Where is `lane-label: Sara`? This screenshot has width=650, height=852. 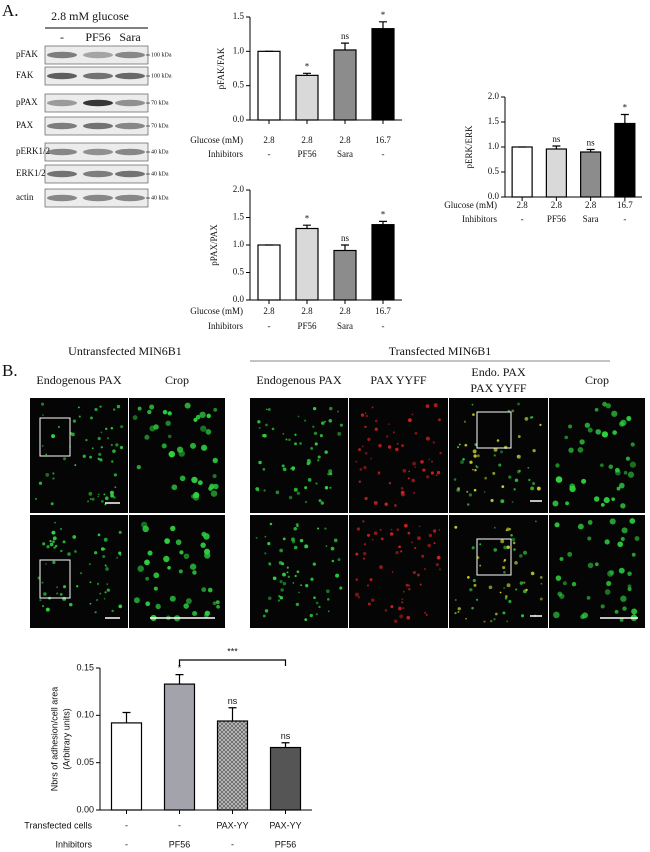 lane-label: Sara is located at coordinates (130, 37).